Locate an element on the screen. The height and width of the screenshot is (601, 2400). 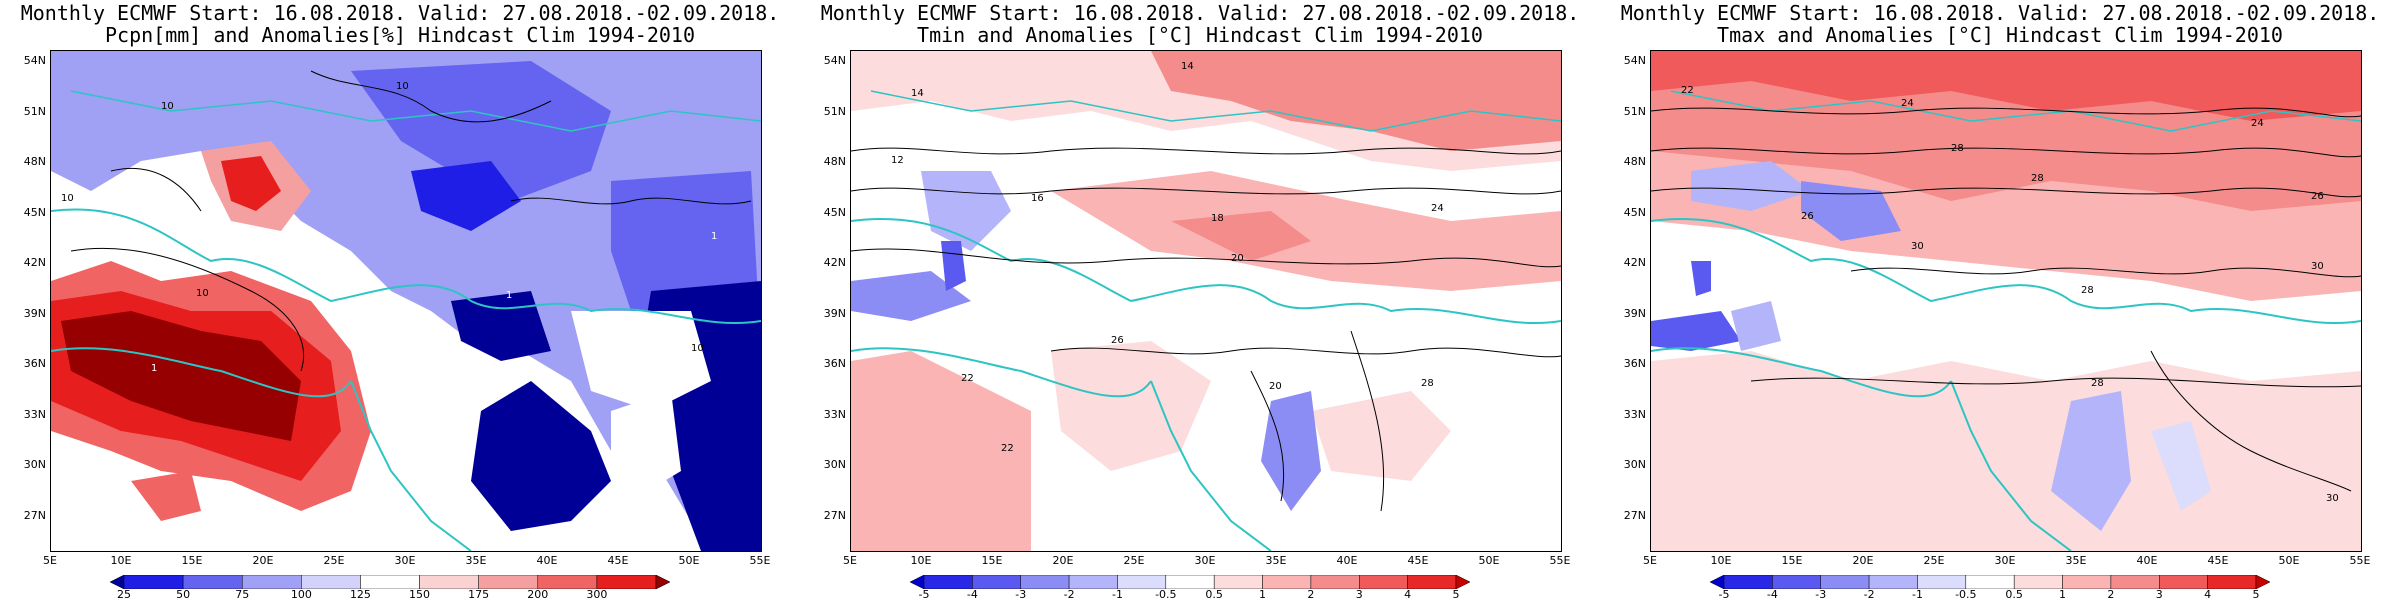
lon-tick-label: 30E is located at coordinates (405, 560).